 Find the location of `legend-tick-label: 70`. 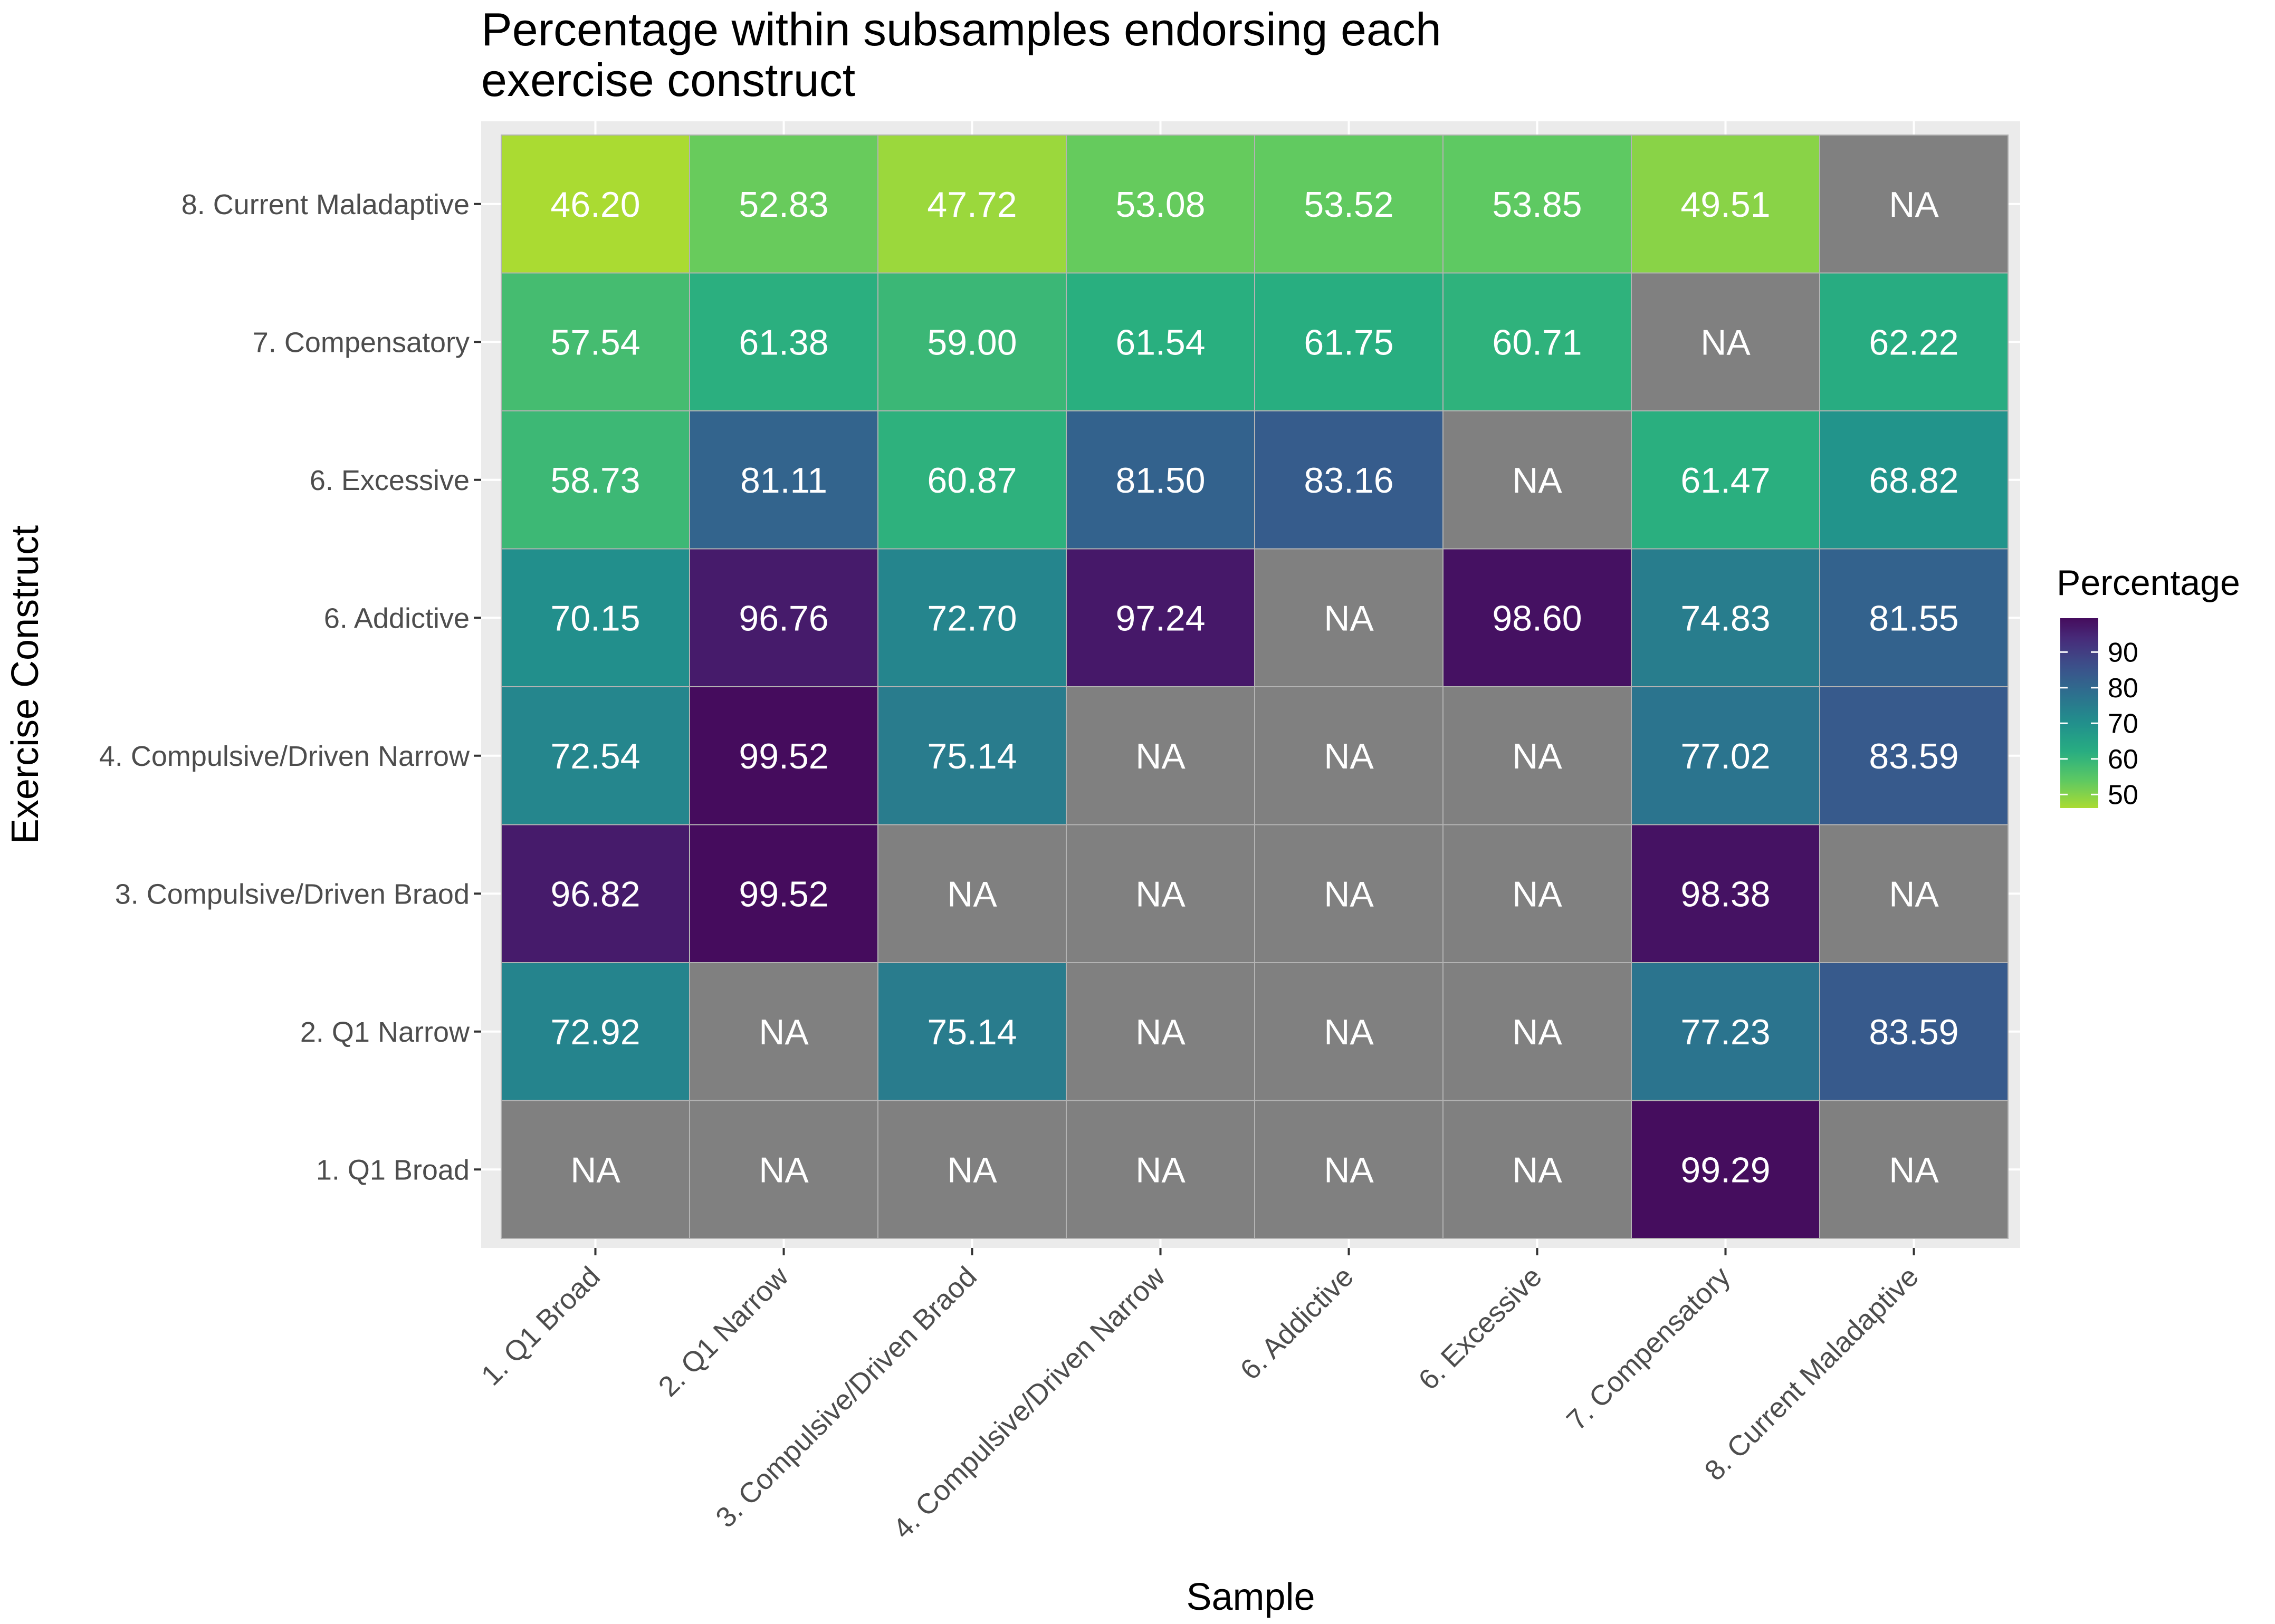

legend-tick-label: 70 is located at coordinates (2123, 723).